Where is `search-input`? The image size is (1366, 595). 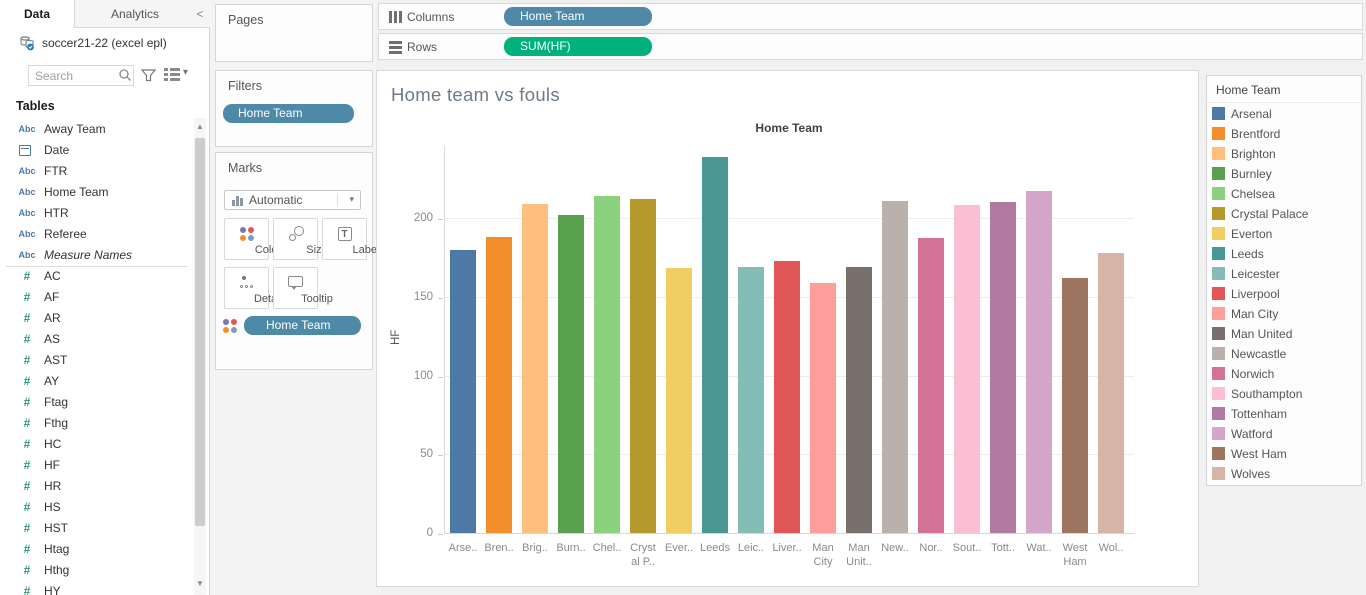 search-input is located at coordinates (81, 75).